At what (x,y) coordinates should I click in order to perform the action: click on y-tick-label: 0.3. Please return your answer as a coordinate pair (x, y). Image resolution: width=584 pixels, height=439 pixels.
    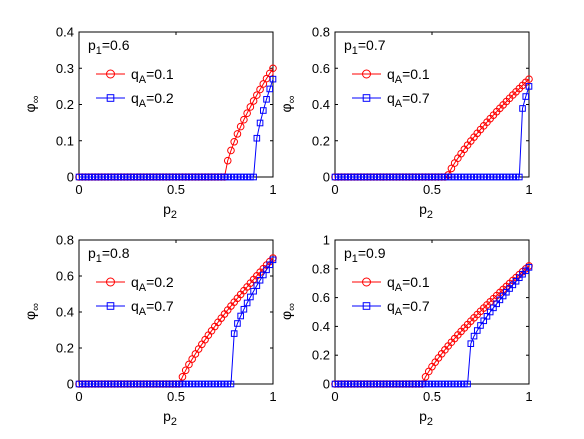
    Looking at the image, I should click on (65, 68).